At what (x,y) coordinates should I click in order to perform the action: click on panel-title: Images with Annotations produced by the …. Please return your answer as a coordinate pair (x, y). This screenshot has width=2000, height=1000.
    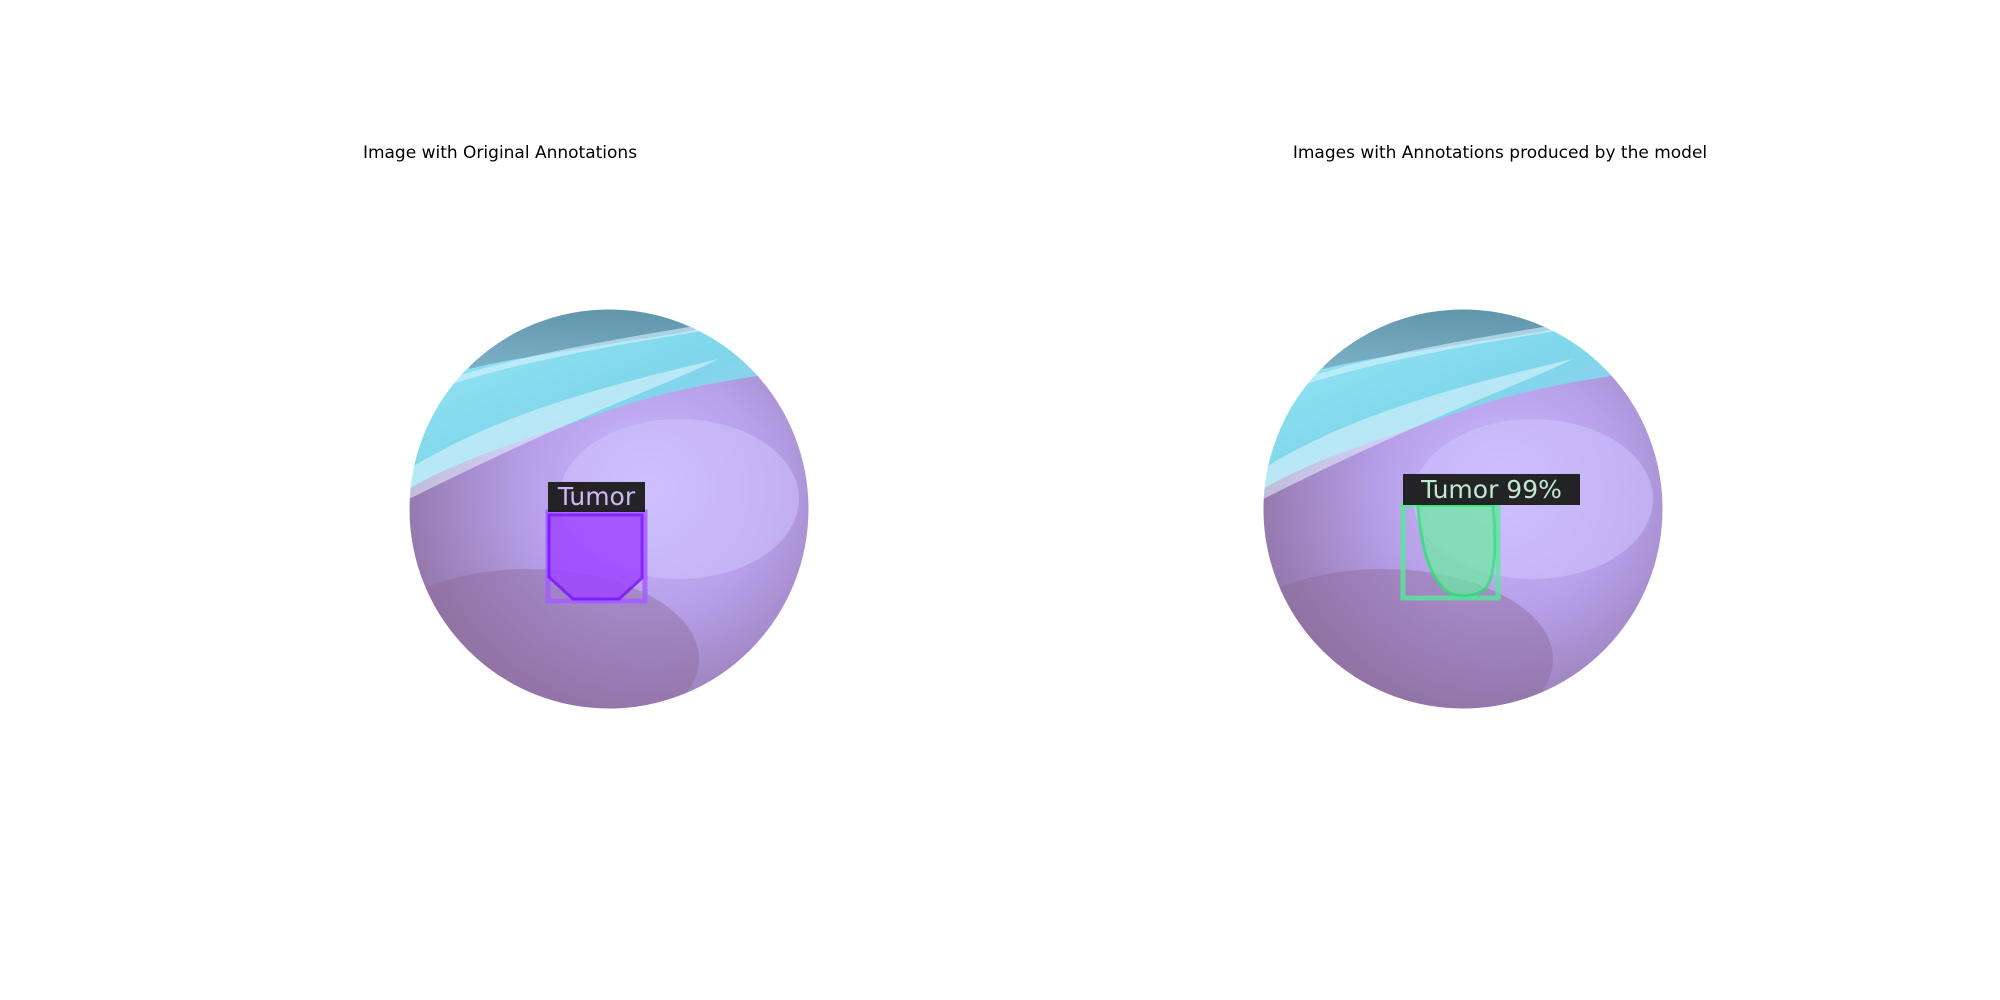
    Looking at the image, I should click on (1500, 153).